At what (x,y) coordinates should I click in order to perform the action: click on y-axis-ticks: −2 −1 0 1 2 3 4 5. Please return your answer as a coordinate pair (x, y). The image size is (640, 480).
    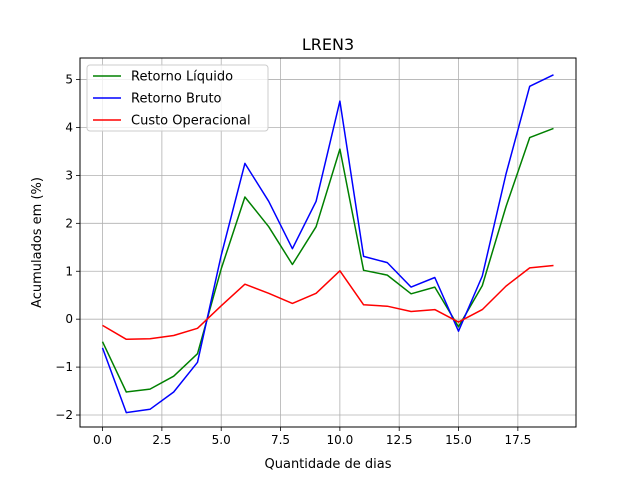
    Looking at the image, I should click on (67, 247).